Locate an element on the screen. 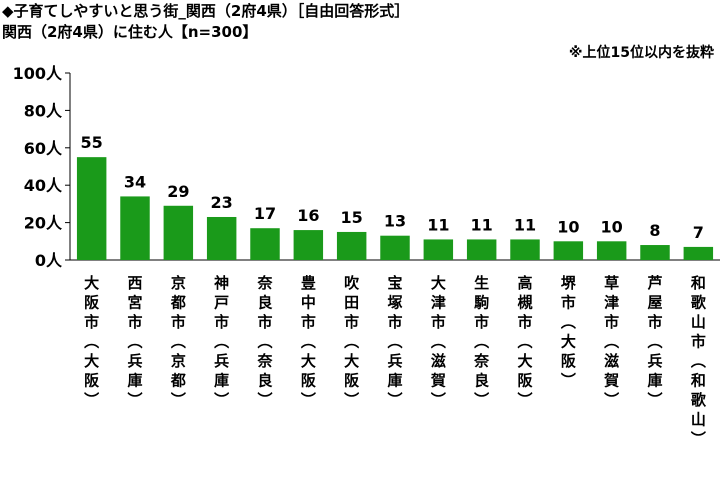 This screenshot has height=489, width=728. x-tick-label: 堺市︵大阪︶ is located at coordinates (568, 332).